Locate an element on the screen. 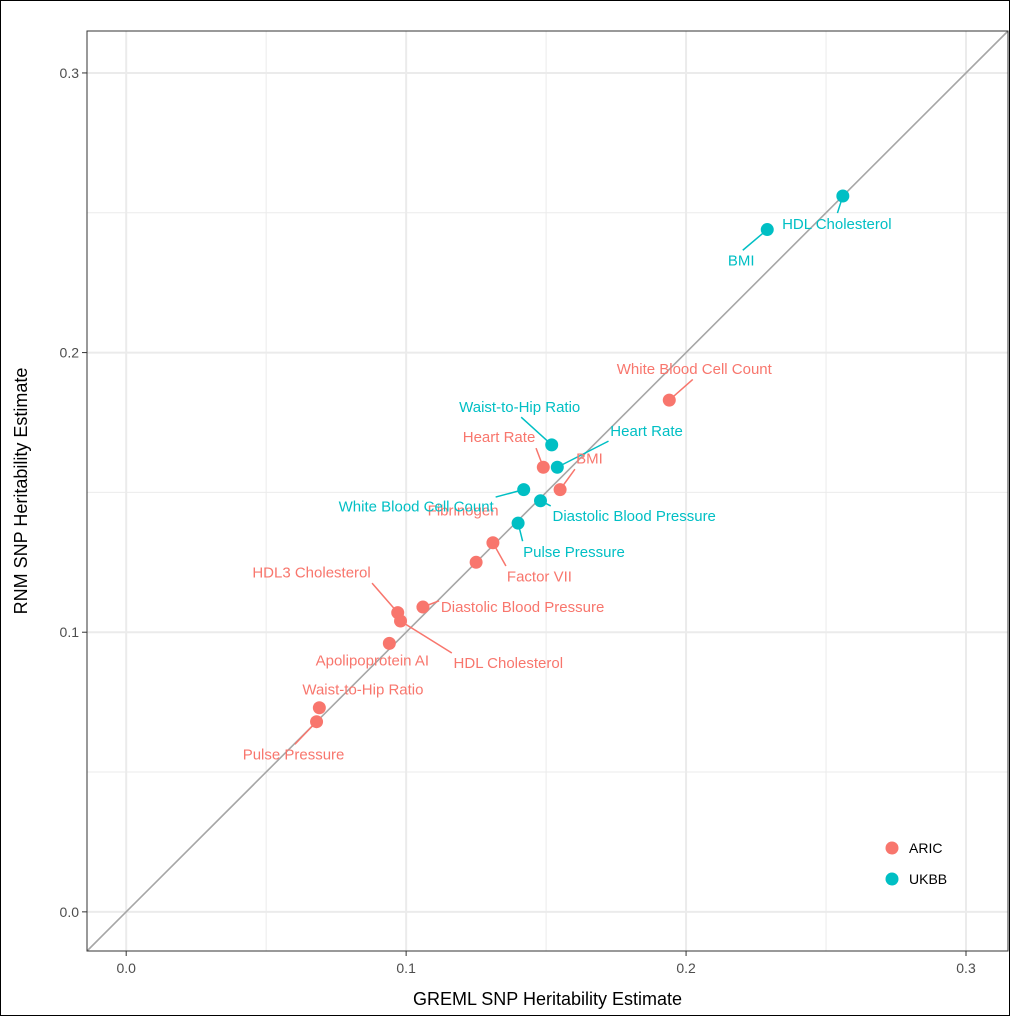 The width and height of the screenshot is (1010, 1016). point-label: Apolipoprotein AI is located at coordinates (372, 660).